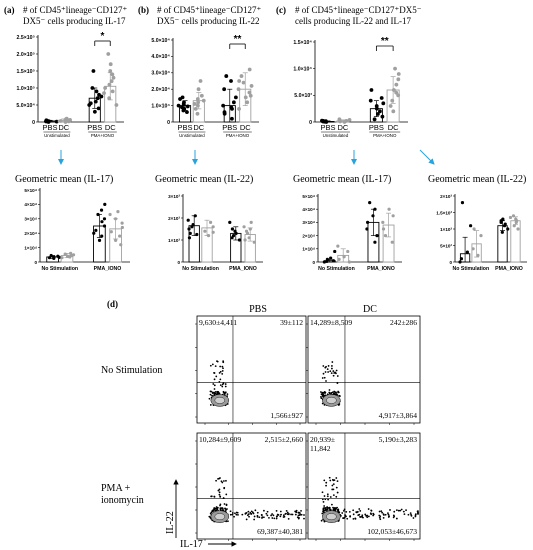 The image size is (533, 550). I want to click on flow-plot: 9,630±4,411 39±112 1,566±927, so click(251, 370).